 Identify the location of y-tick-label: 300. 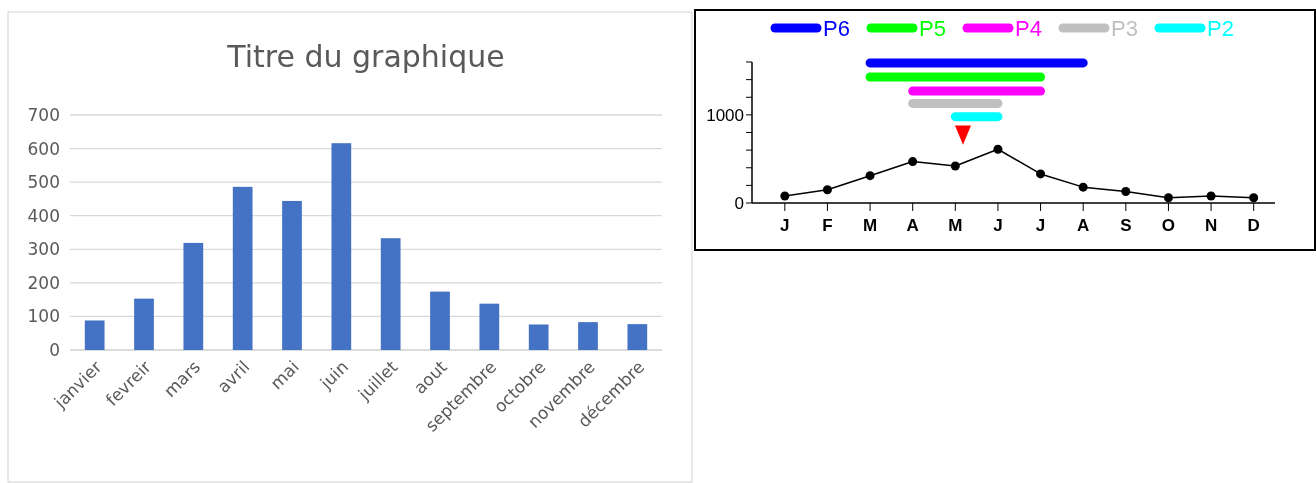
(43, 249).